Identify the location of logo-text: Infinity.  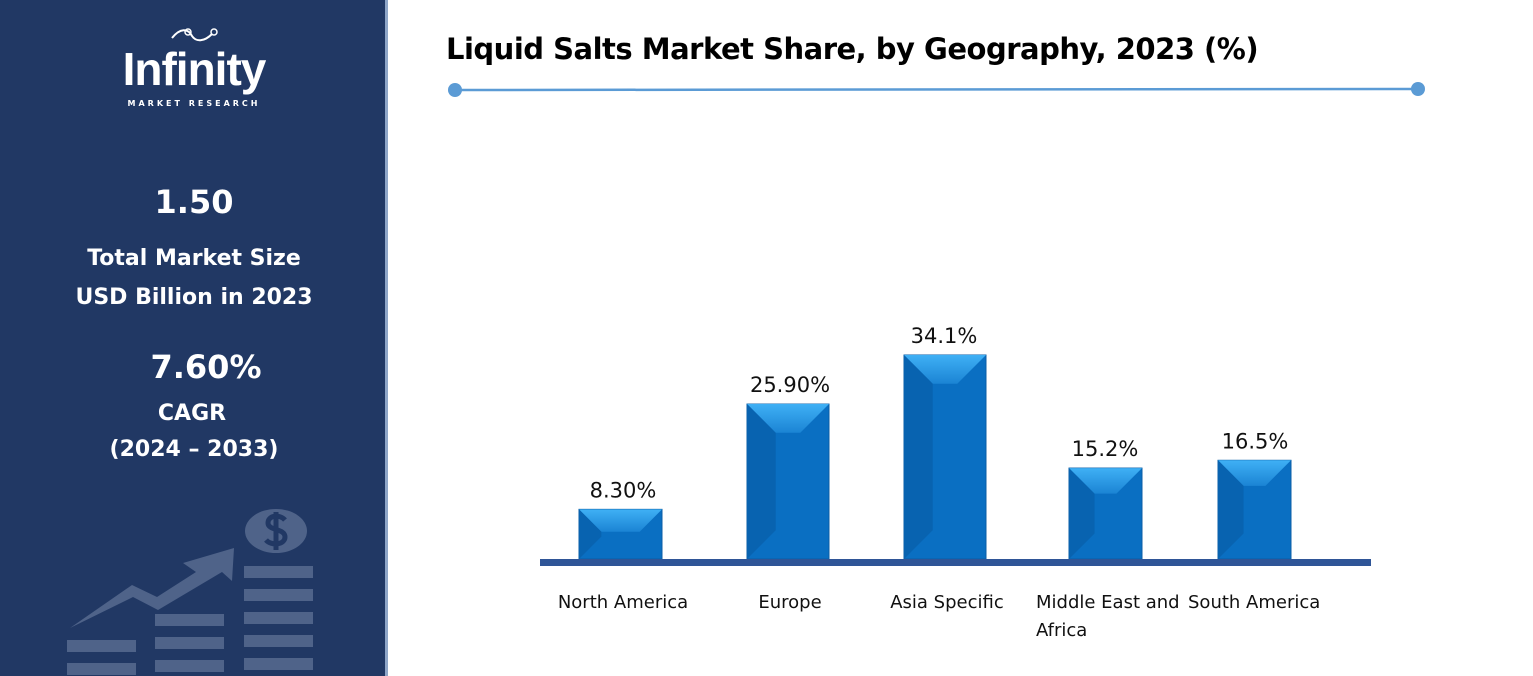
(194, 69).